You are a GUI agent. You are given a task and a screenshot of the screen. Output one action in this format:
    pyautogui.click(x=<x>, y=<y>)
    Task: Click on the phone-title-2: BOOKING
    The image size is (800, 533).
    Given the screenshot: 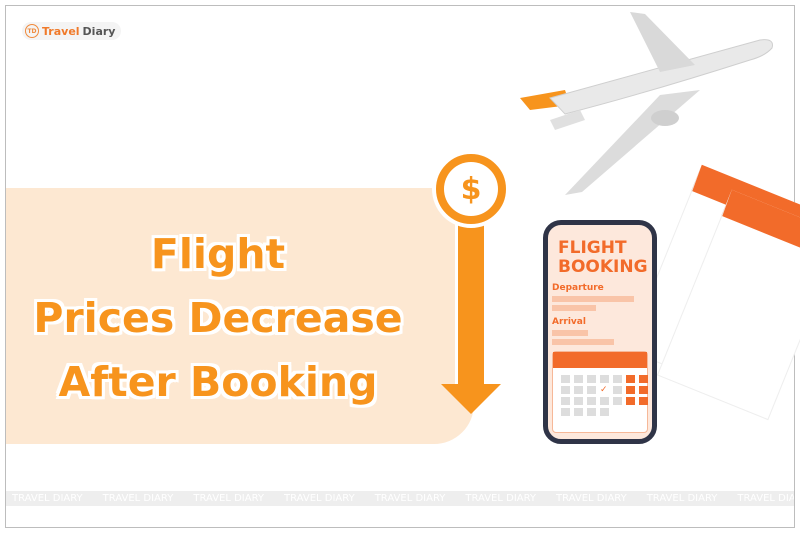 What is the action you would take?
    pyautogui.click(x=603, y=267)
    